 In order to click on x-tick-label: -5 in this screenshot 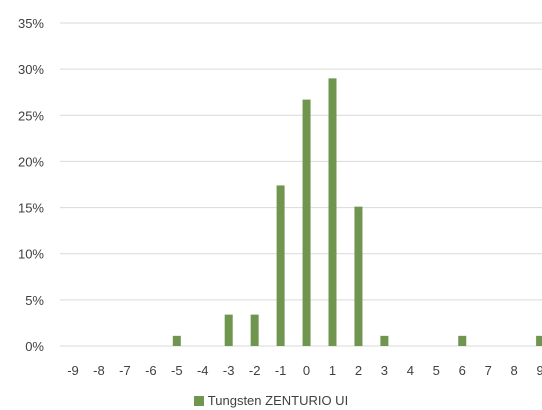, I will do `click(177, 370)`.